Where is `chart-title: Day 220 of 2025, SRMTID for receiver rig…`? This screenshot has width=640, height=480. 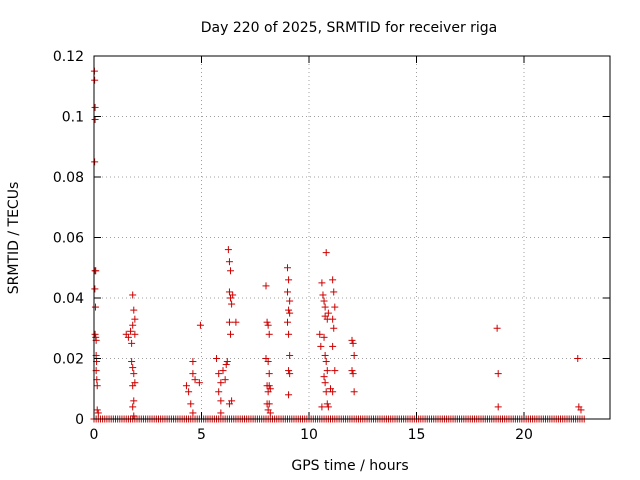
chart-title: Day 220 of 2025, SRMTID for receiver rig… is located at coordinates (349, 28).